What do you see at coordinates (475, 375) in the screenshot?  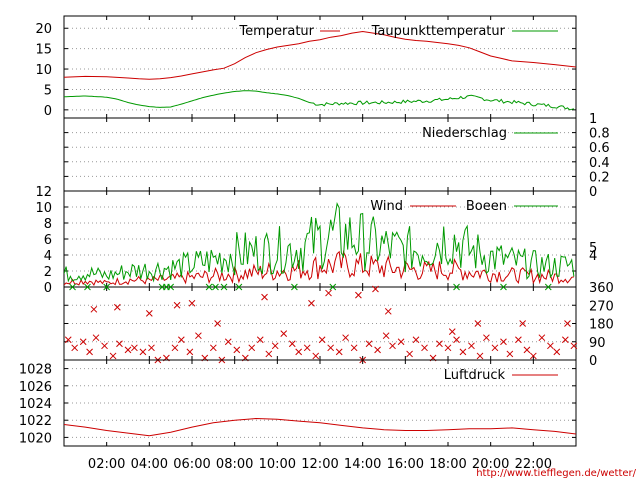 I see `legend-label: Luftdruck` at bounding box center [475, 375].